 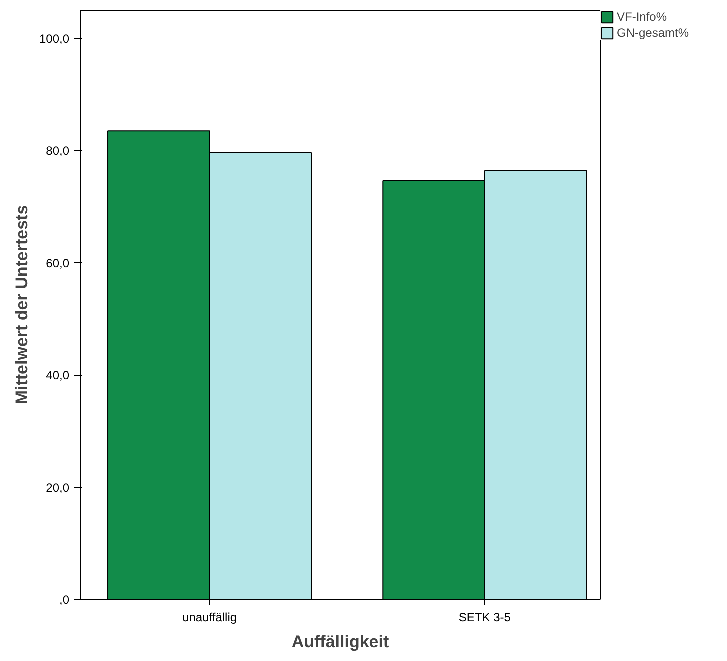 I want to click on y-tick-label: 40,0, so click(x=58, y=375).